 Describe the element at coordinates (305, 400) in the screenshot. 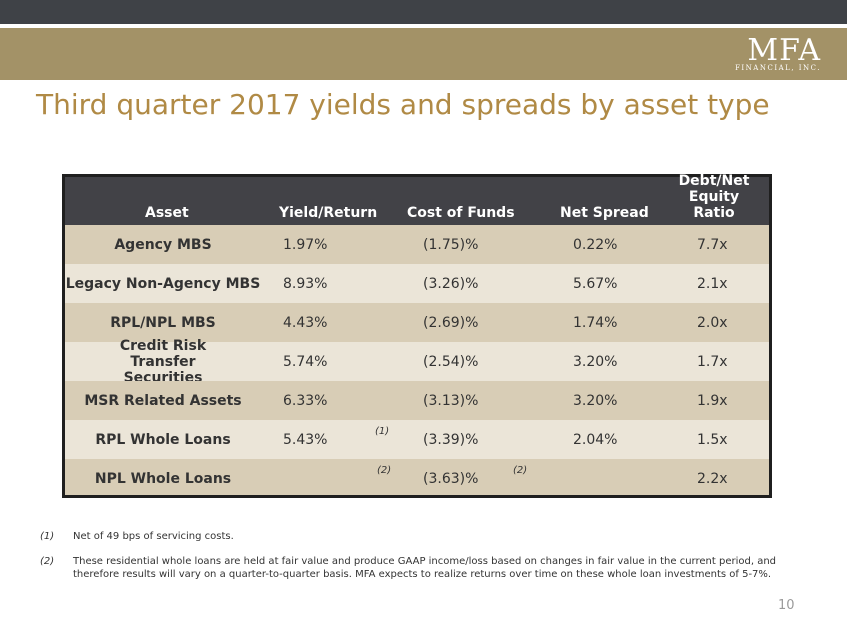

I see `cell-yield: 6.33%` at that location.